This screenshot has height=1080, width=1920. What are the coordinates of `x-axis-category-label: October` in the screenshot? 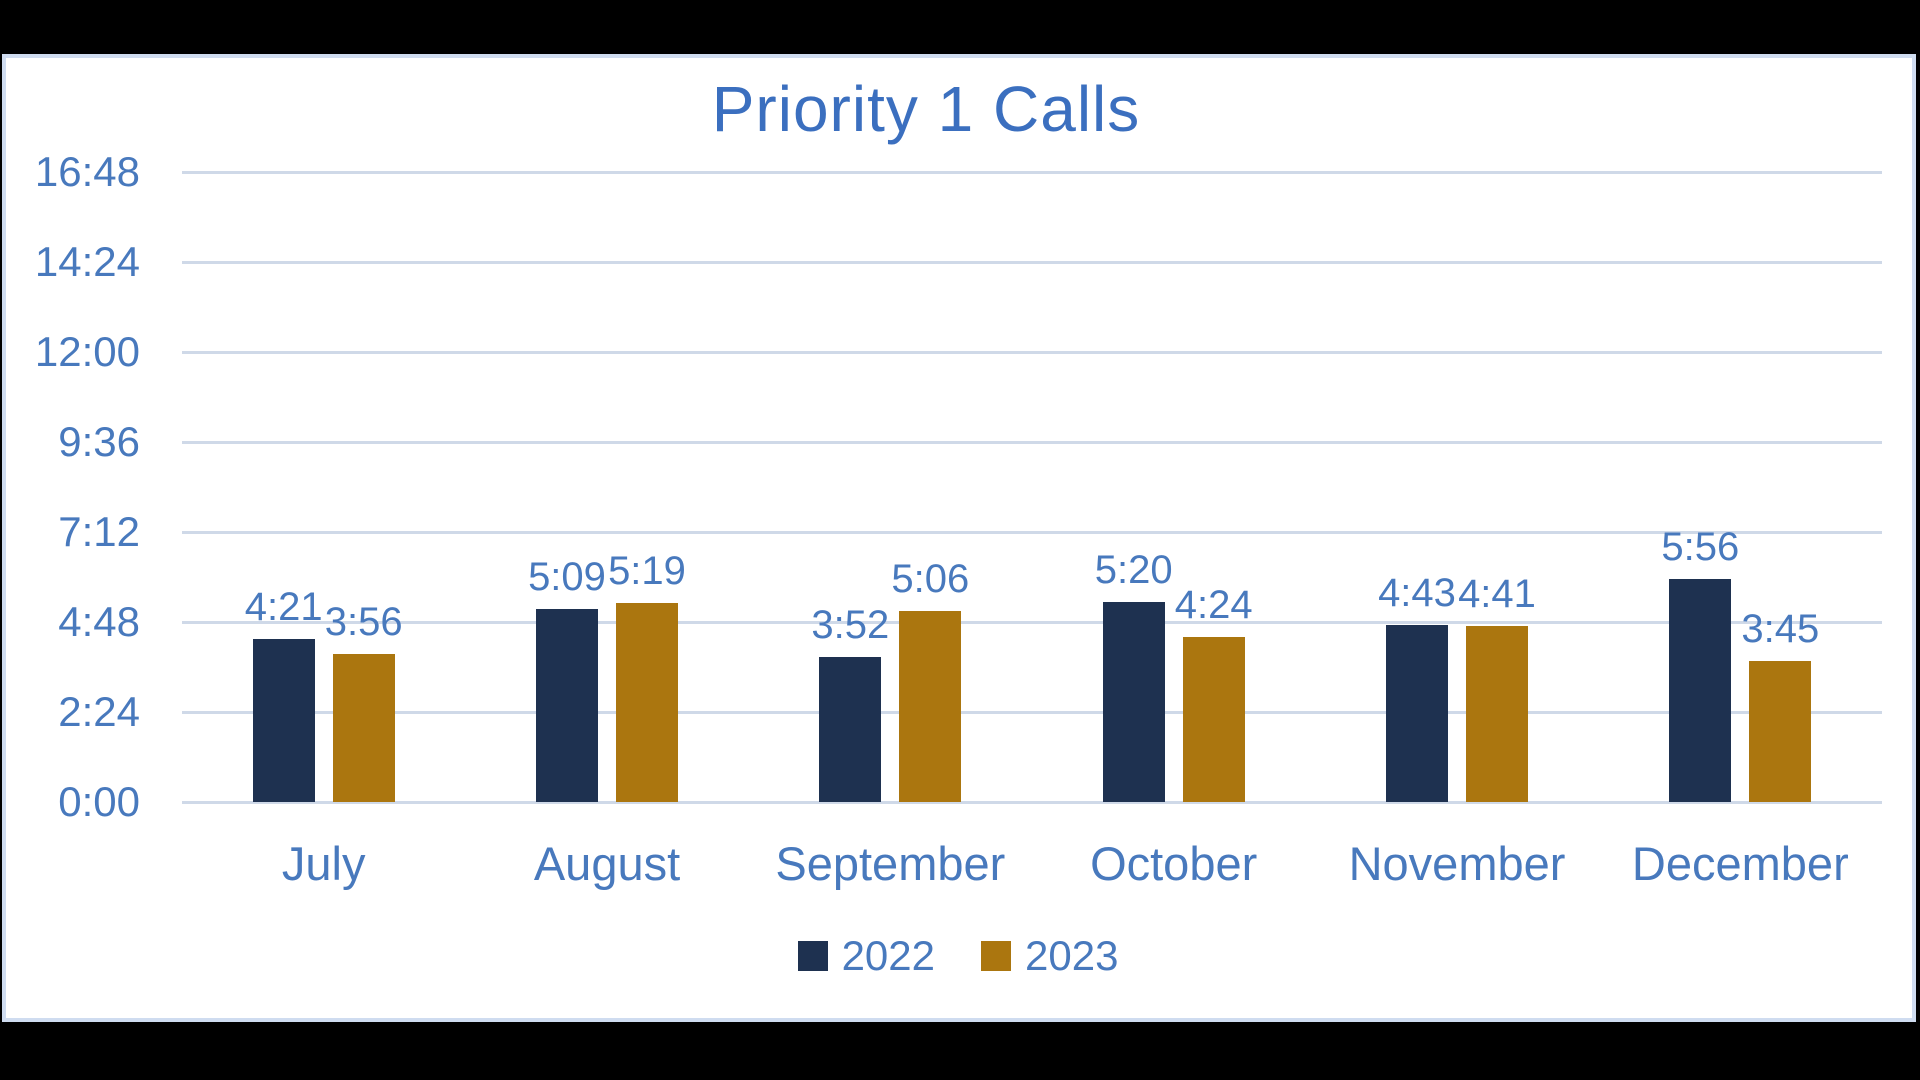 It's located at (1174, 863).